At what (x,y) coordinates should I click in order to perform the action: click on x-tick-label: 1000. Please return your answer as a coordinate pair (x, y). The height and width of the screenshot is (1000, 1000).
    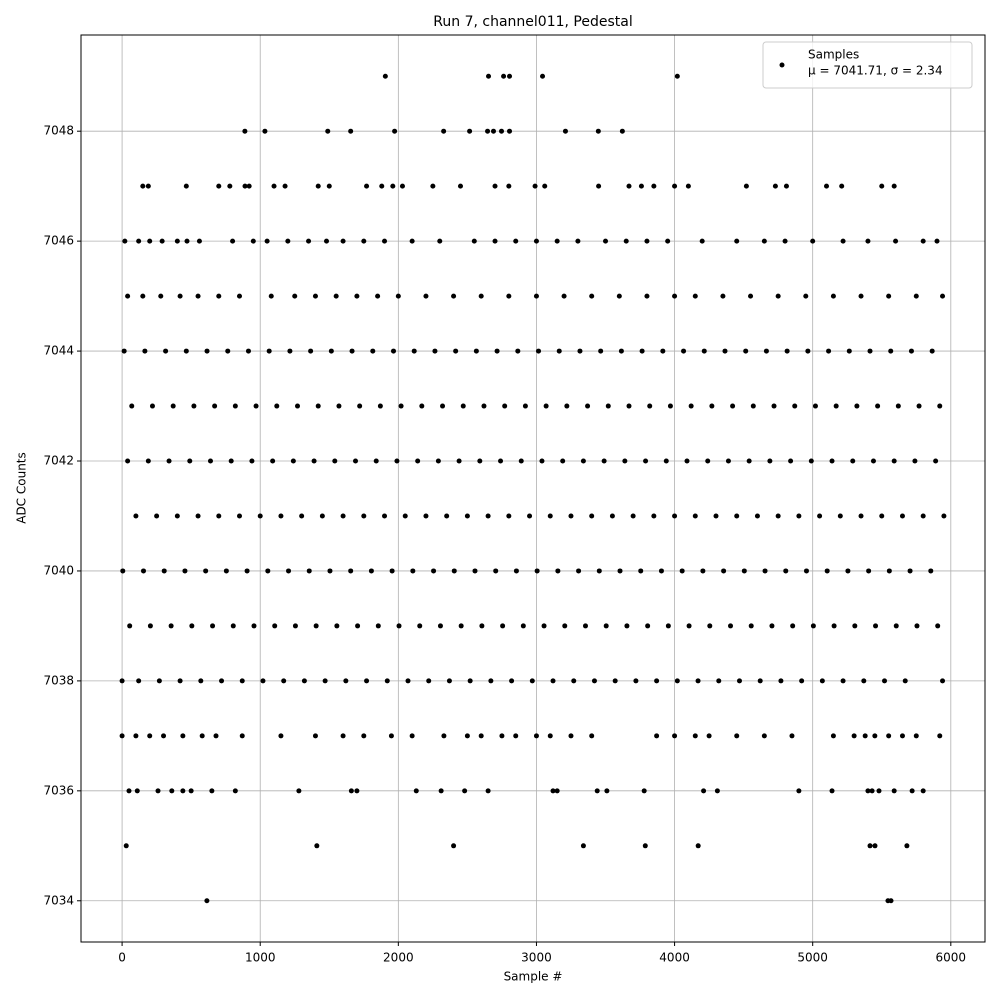
    Looking at the image, I should click on (260, 958).